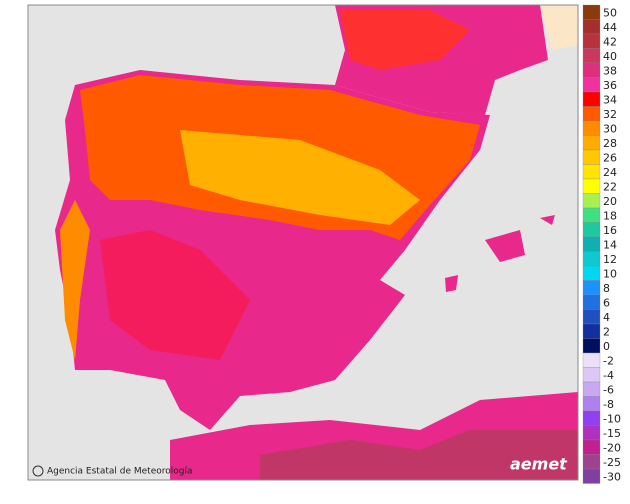 This screenshot has width=630, height=504. Describe the element at coordinates (610, 230) in the screenshot. I see `legend-label: 16` at that location.